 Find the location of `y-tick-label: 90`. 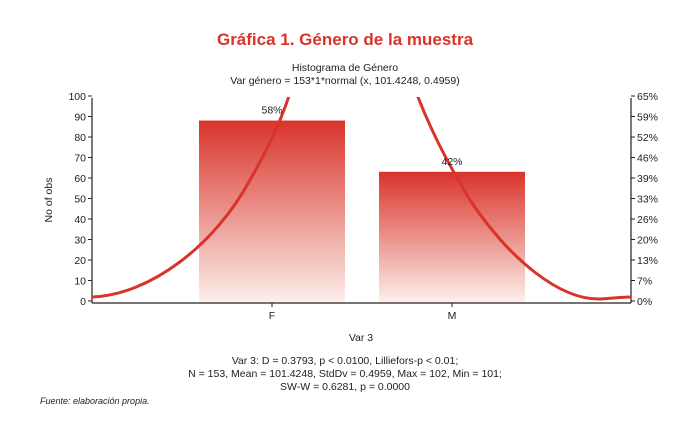

y-tick-label: 90 is located at coordinates (80, 118).